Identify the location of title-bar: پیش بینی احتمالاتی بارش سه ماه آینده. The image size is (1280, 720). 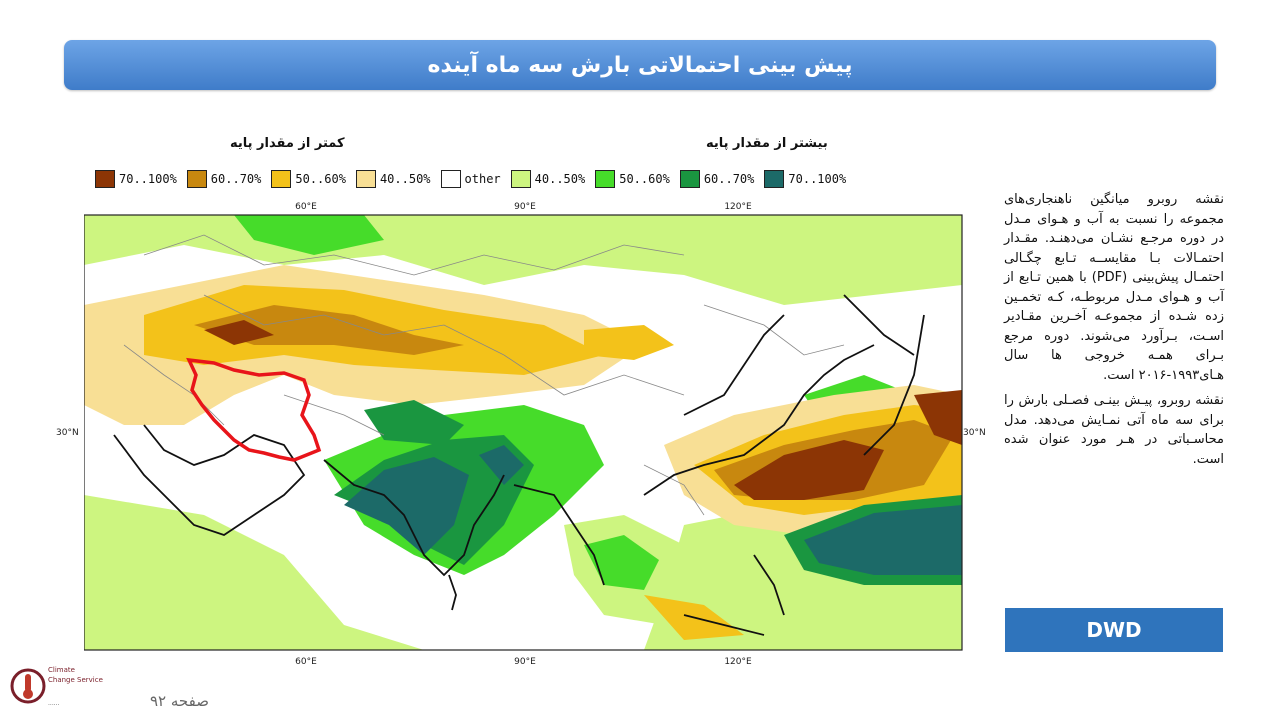
(640, 65).